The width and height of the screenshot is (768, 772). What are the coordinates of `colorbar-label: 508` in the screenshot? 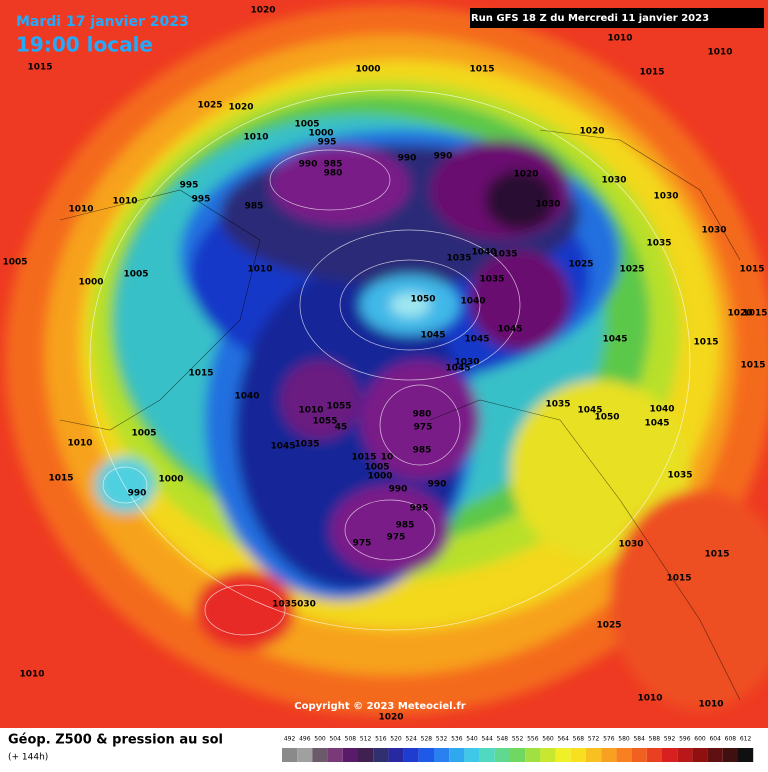 It's located at (351, 739).